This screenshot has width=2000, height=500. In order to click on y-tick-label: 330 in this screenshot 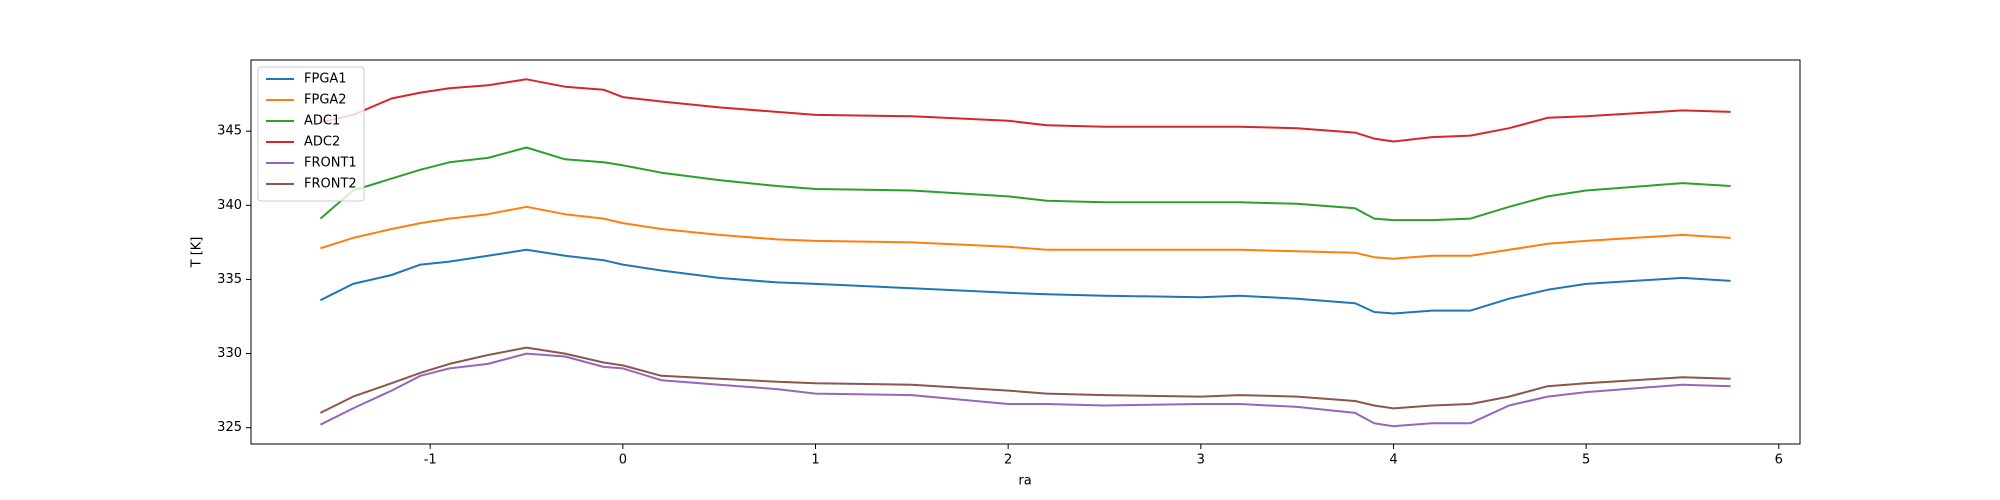, I will do `click(229, 353)`.